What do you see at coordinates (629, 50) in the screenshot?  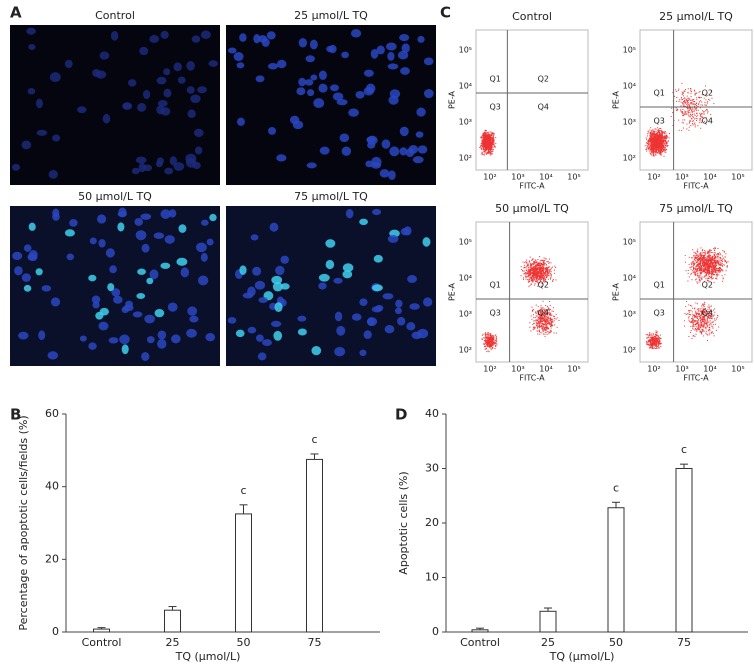 I see `y-tick-label: 10⁵` at bounding box center [629, 50].